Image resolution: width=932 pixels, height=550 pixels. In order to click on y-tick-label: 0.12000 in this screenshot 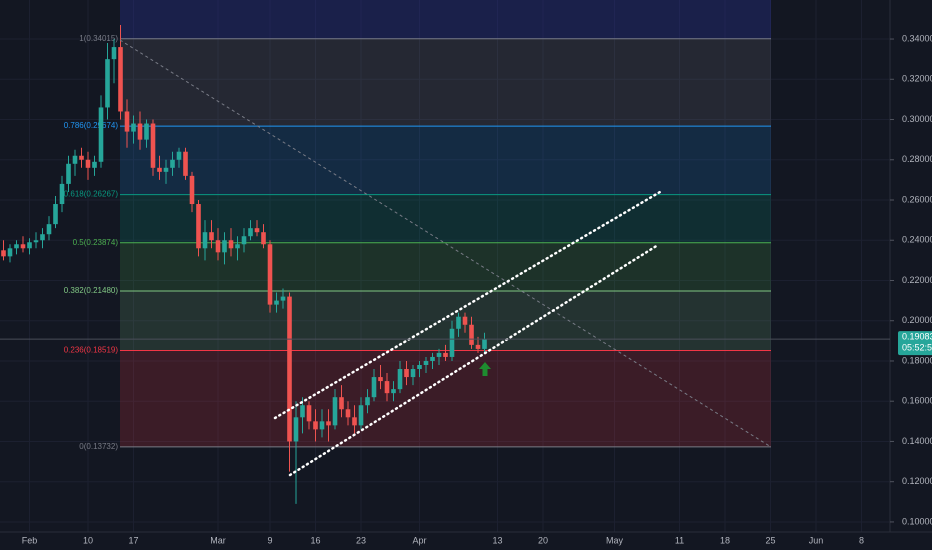, I will do `click(917, 481)`.